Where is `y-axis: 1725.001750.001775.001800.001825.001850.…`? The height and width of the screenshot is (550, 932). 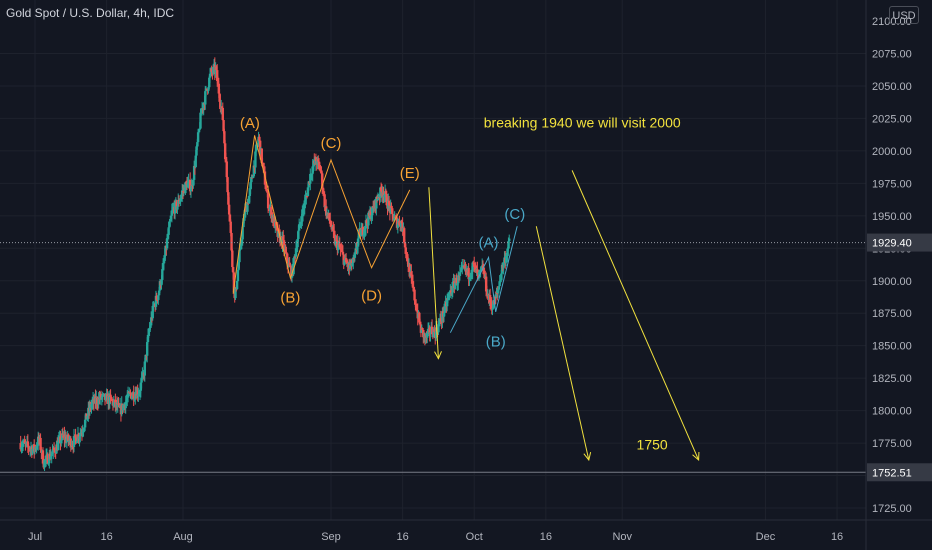
y-axis: 1725.001750.001775.001800.001825.001850.… is located at coordinates (898, 275).